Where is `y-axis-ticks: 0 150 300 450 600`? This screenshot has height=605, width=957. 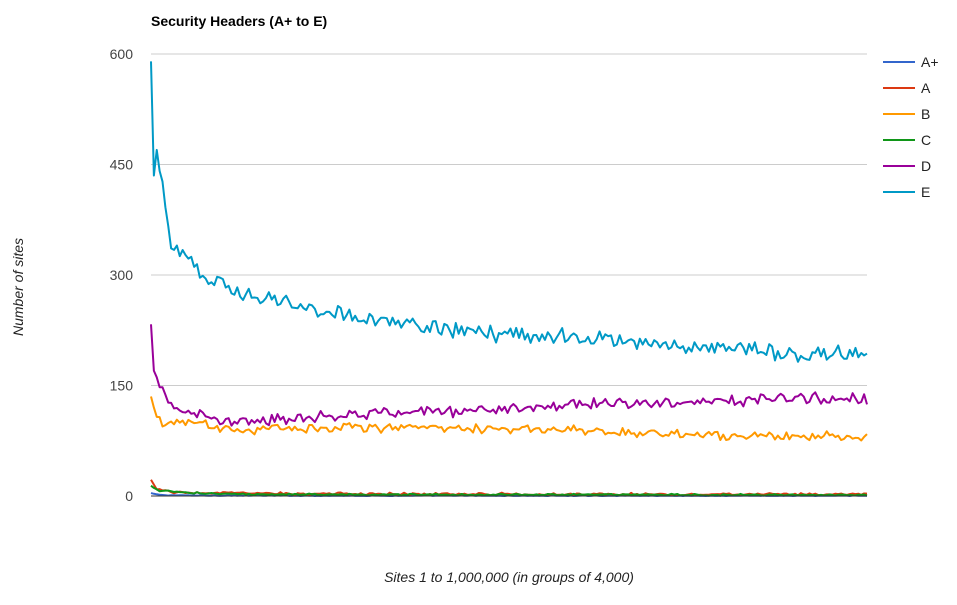 y-axis-ticks: 0 150 300 450 600 is located at coordinates (122, 275).